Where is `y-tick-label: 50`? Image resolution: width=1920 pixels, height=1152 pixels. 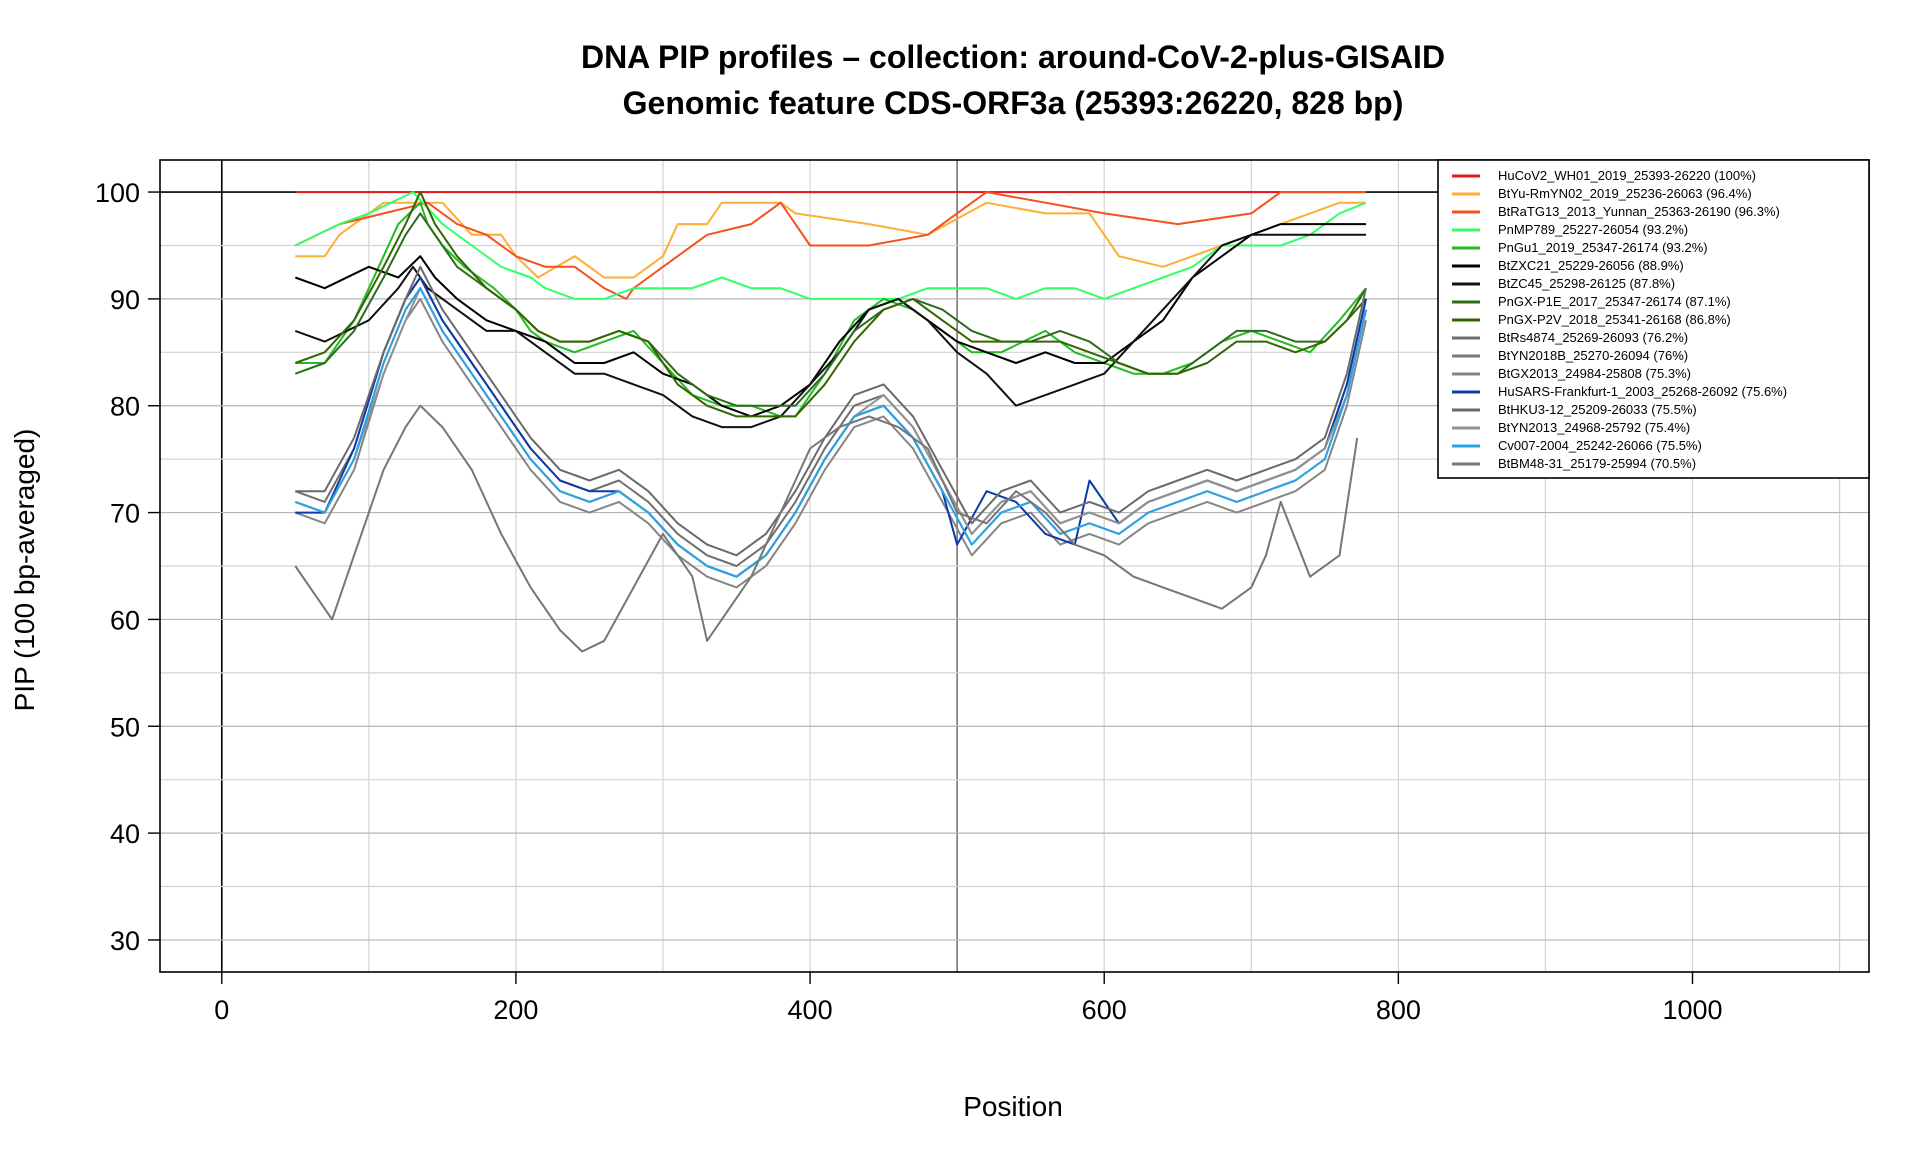
y-tick-label: 50 is located at coordinates (125, 727).